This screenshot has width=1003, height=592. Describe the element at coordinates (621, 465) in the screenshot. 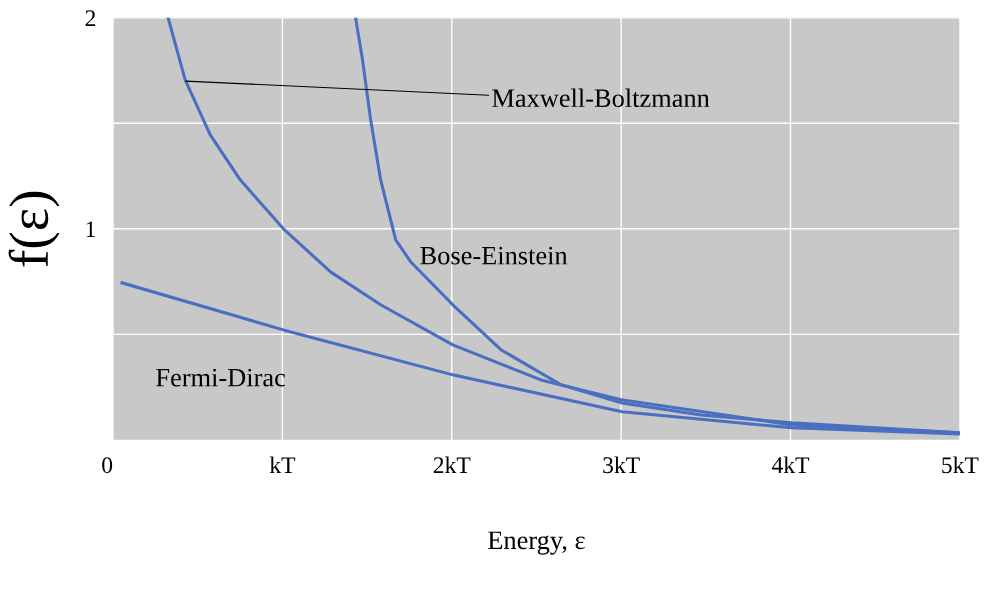

I see `x-tick-label: 3kT` at that location.